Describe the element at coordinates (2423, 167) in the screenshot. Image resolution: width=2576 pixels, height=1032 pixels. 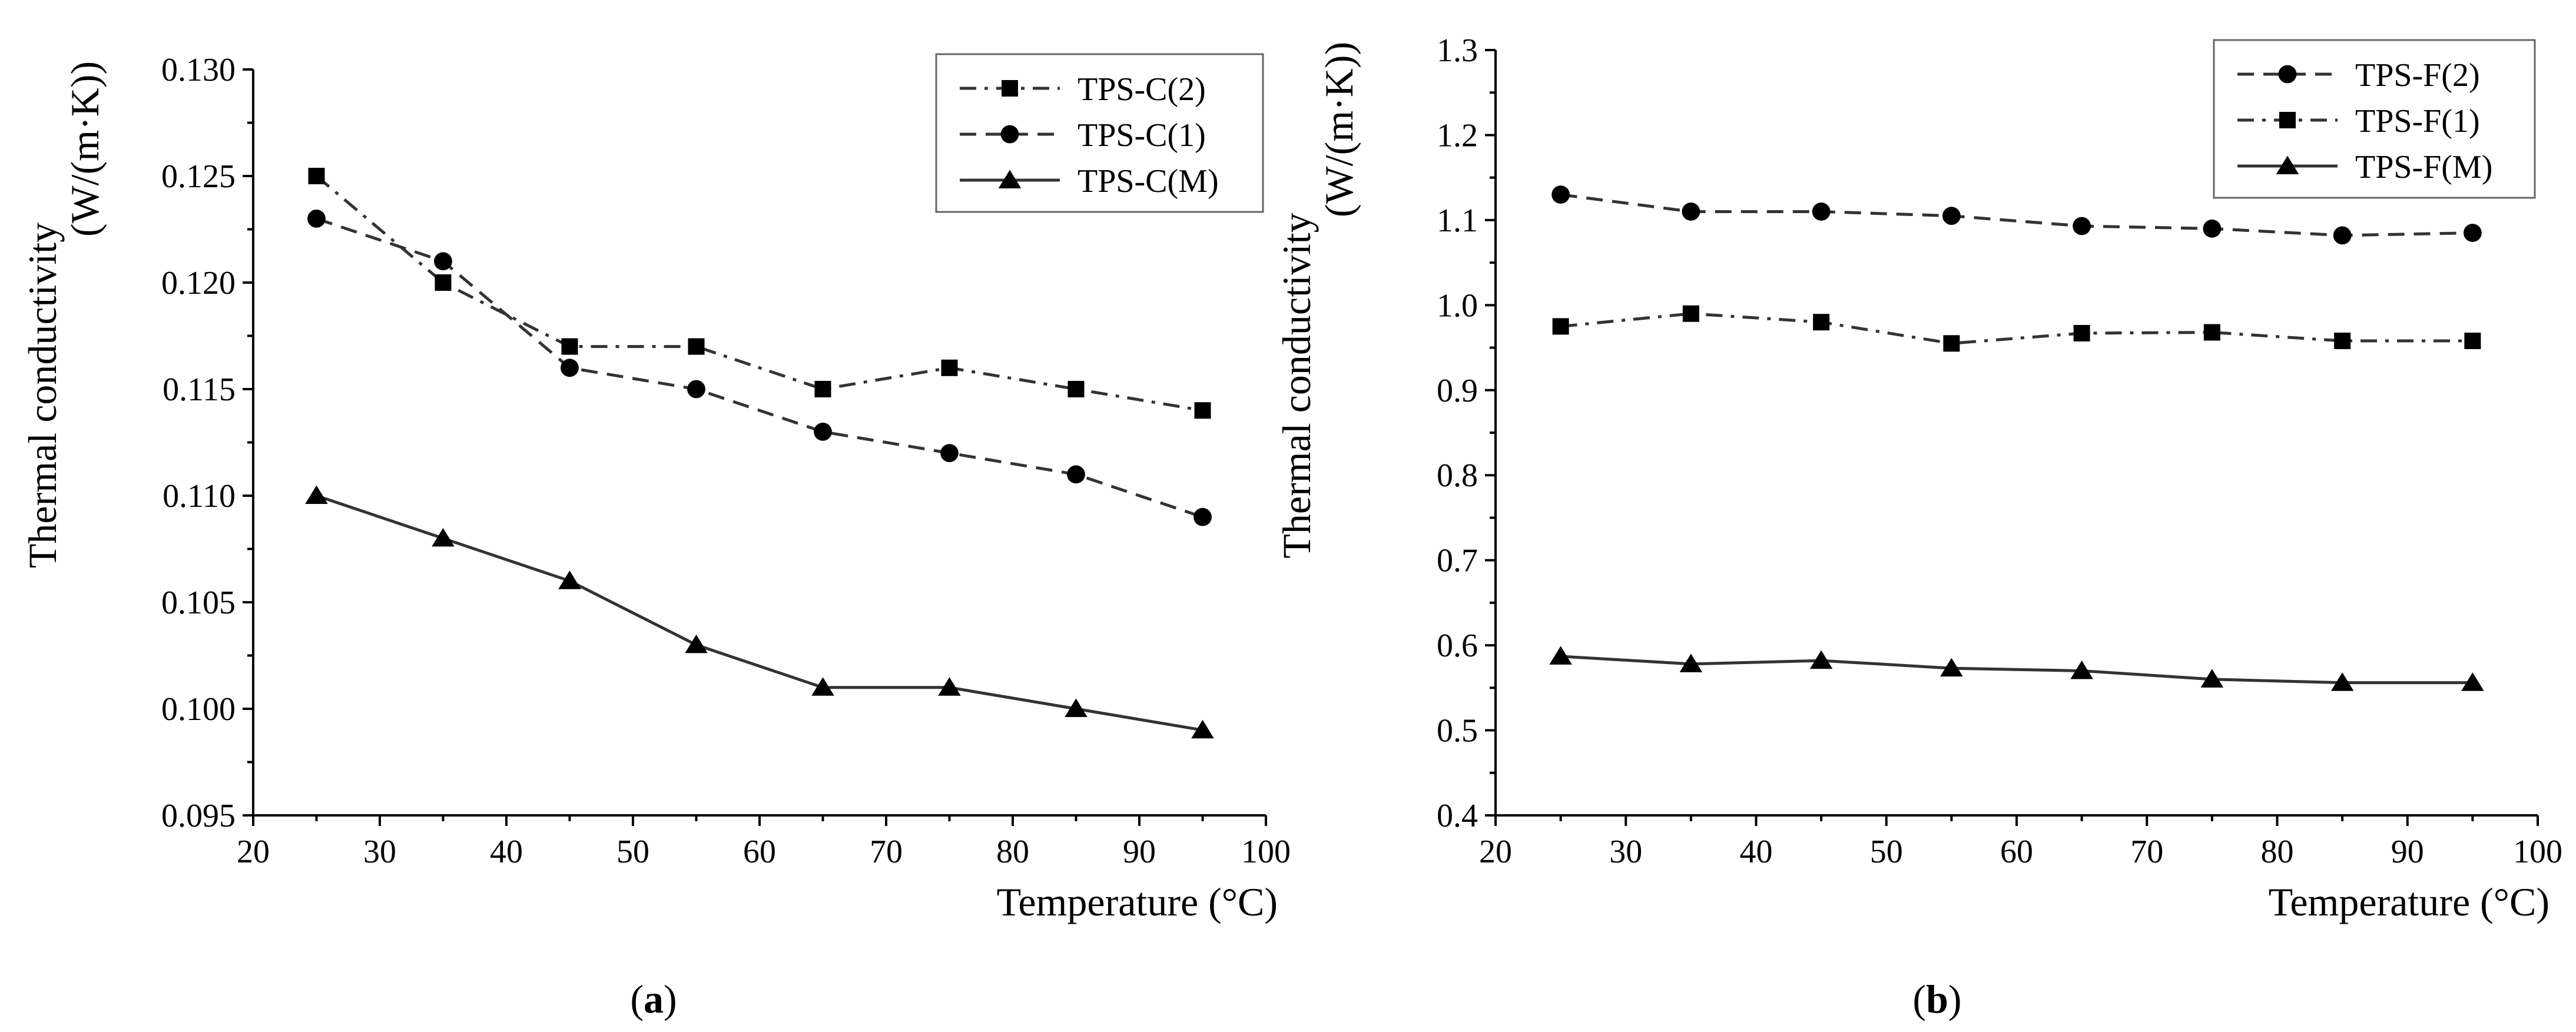
I see `legend-label: TPS-F(M)` at that location.